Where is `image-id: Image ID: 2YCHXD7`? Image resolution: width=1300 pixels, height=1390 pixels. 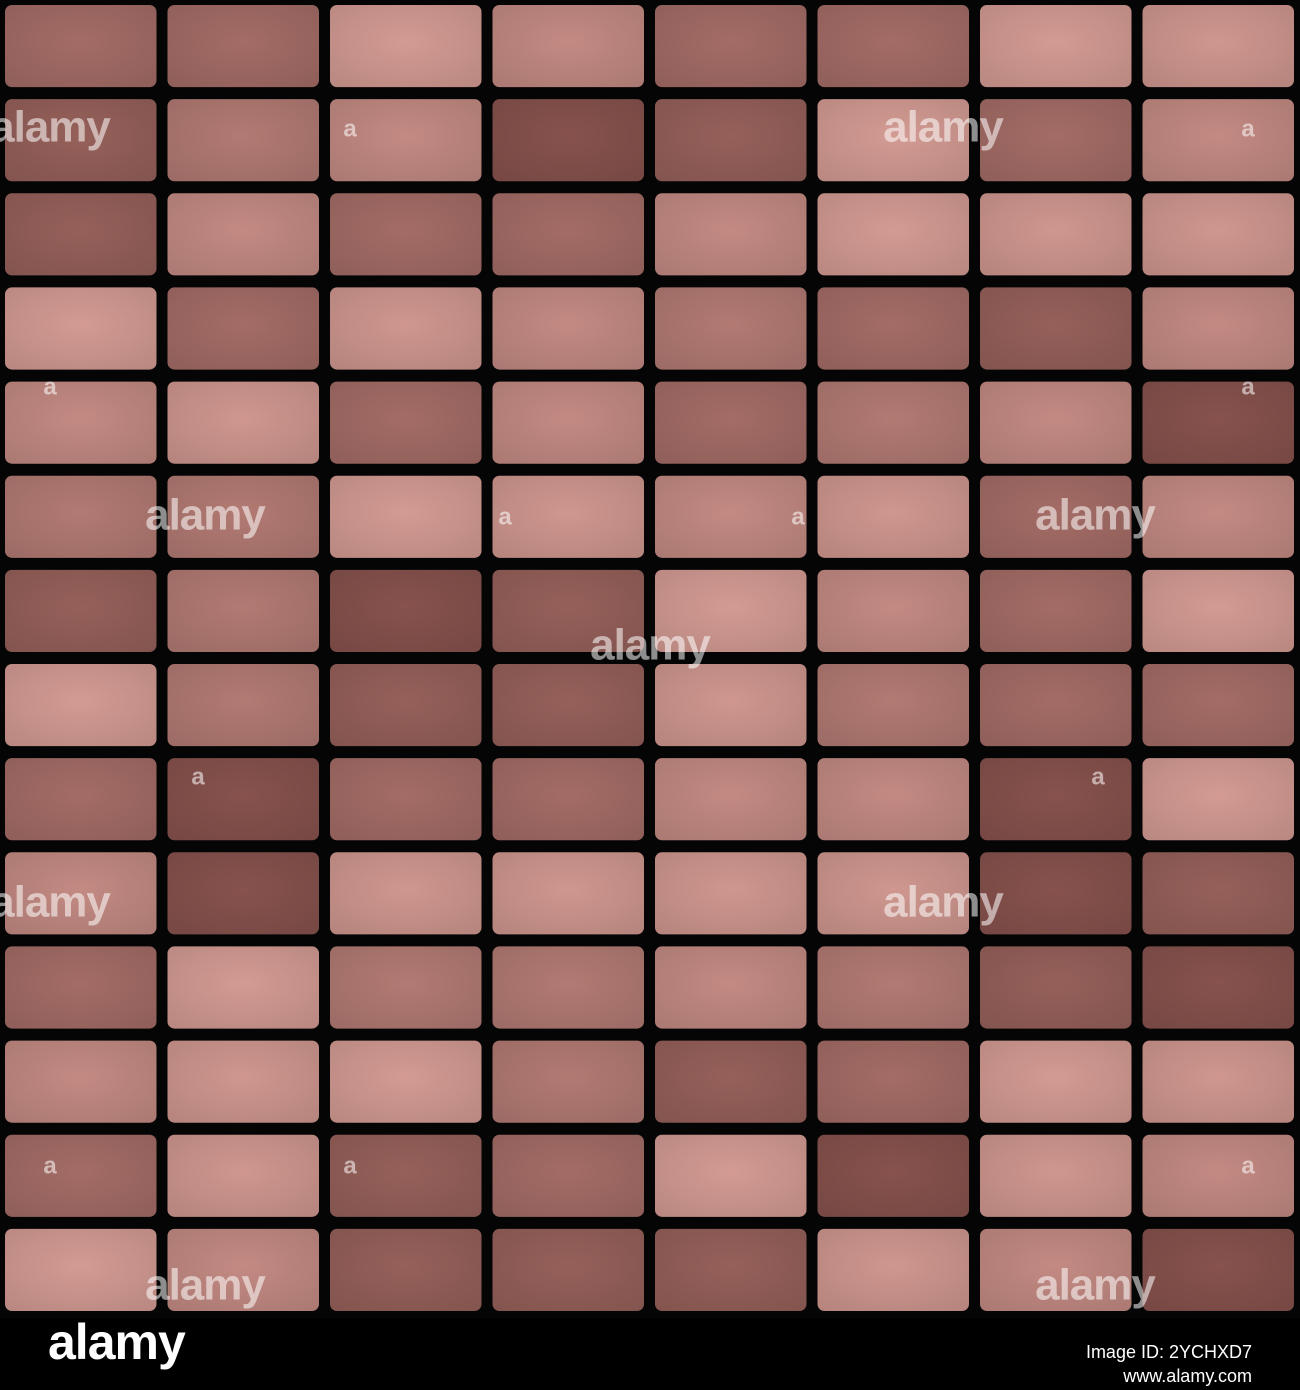
image-id: Image ID: 2YCHXD7 is located at coordinates (1169, 1352).